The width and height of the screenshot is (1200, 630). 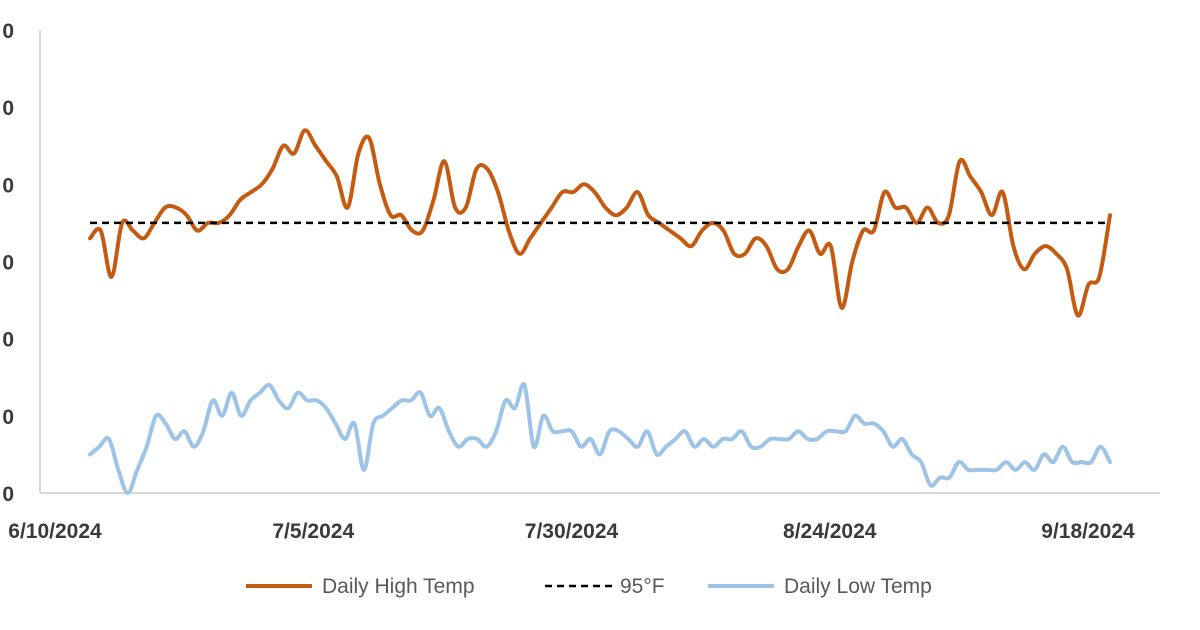 I want to click on x-tick-label: 7/30/2024, so click(x=572, y=531).